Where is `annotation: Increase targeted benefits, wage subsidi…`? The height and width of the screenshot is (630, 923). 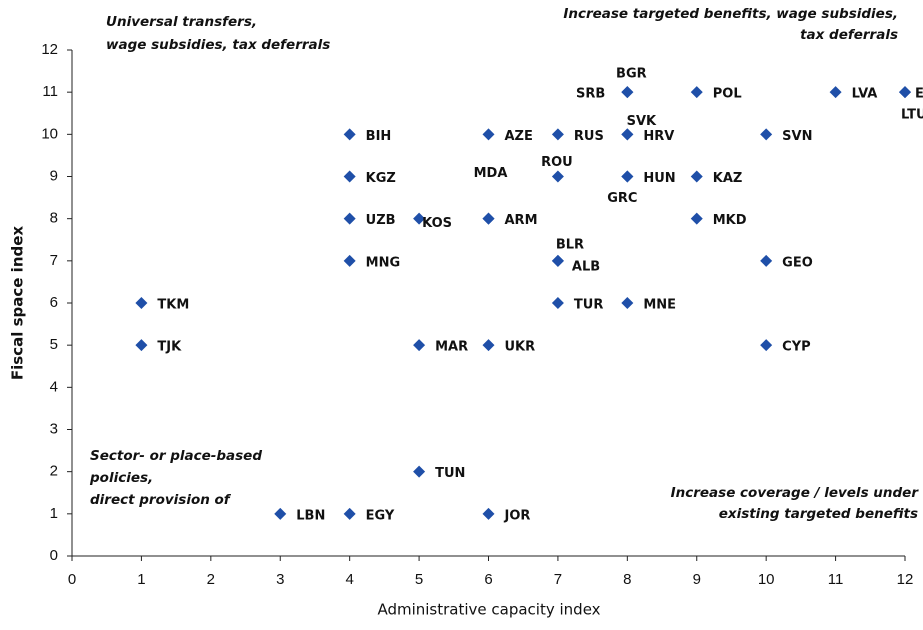
annotation: Increase targeted benefits, wage subsidi… is located at coordinates (730, 14).